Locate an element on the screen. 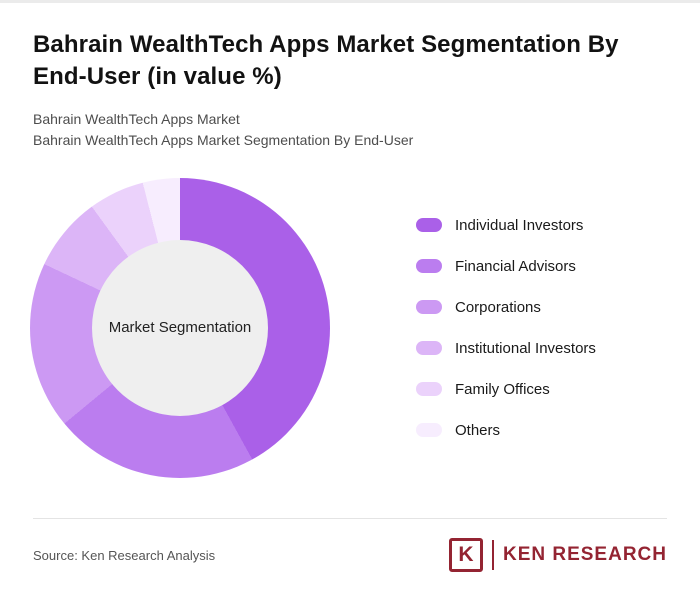 Image resolution: width=700 pixels, height=591 pixels. legend-label-family-offices: Family Offices is located at coordinates (502, 389).